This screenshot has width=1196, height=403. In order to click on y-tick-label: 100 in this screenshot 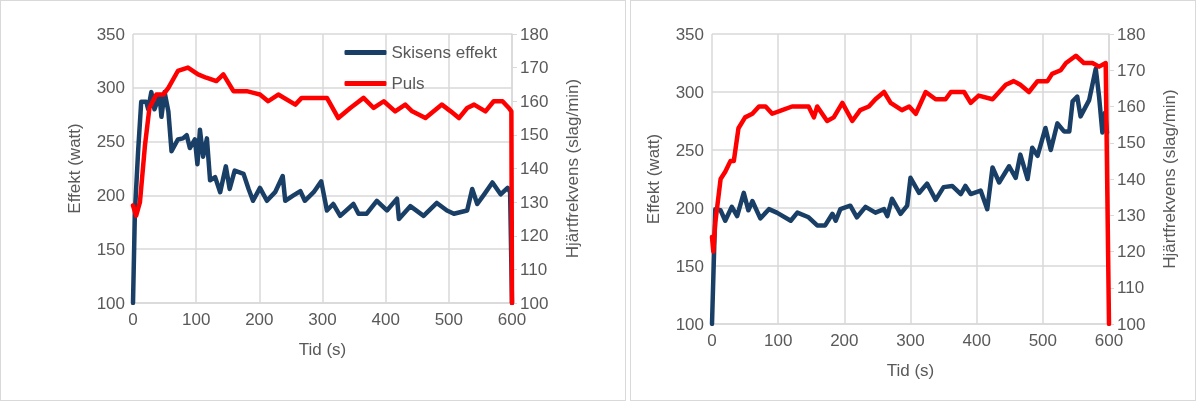, I will do `click(110, 303)`.